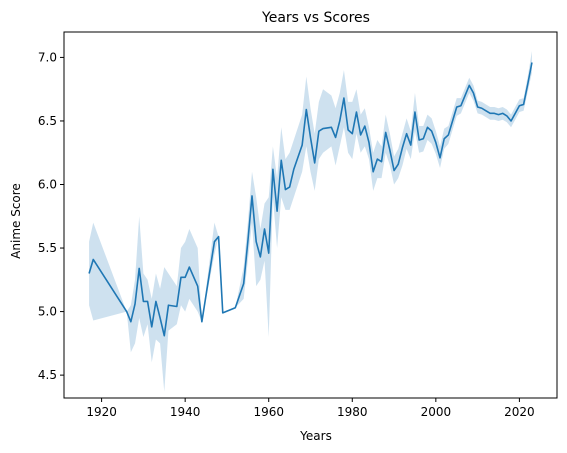  I want to click on x-tick-label: 2000, so click(436, 412).